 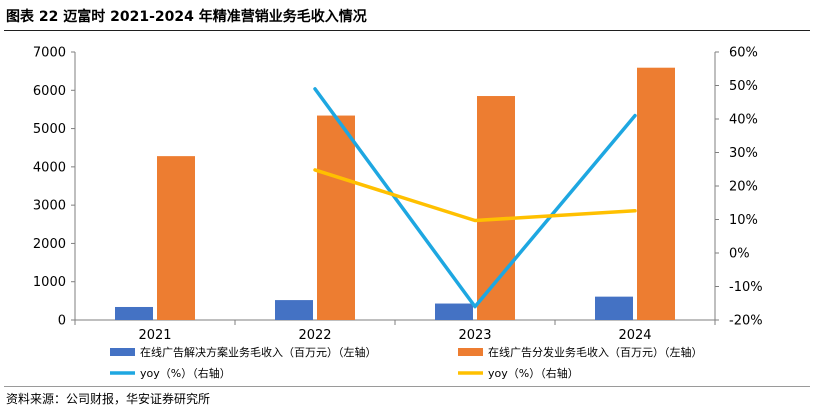 What do you see at coordinates (49, 244) in the screenshot?
I see `y-left-tick-label: 2000` at bounding box center [49, 244].